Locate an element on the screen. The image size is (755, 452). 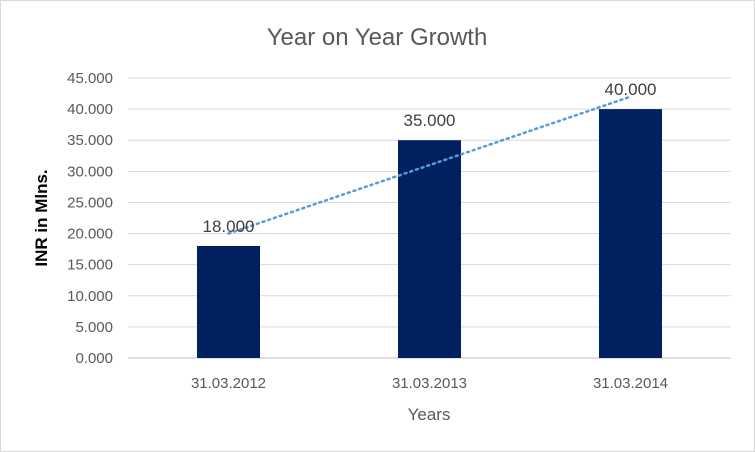
x-tick-label: 31.03.2013 is located at coordinates (429, 383).